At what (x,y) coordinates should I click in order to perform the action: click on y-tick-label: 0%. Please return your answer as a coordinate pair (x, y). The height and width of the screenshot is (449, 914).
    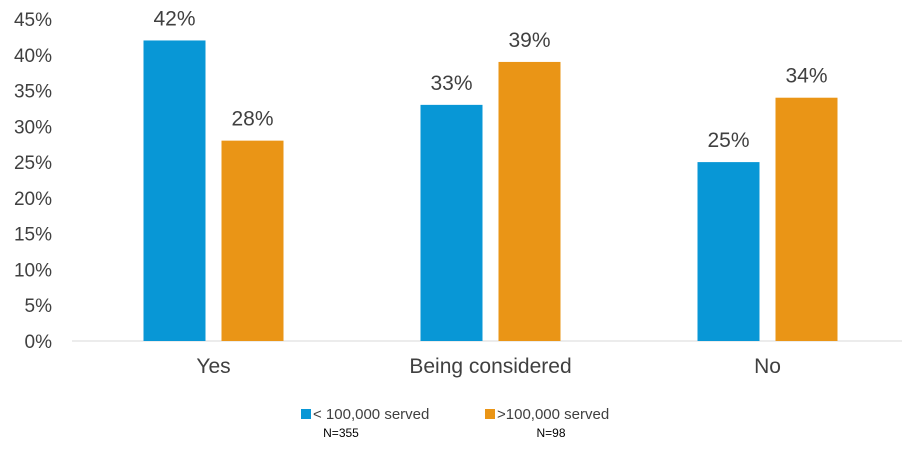
    Looking at the image, I should click on (39, 342).